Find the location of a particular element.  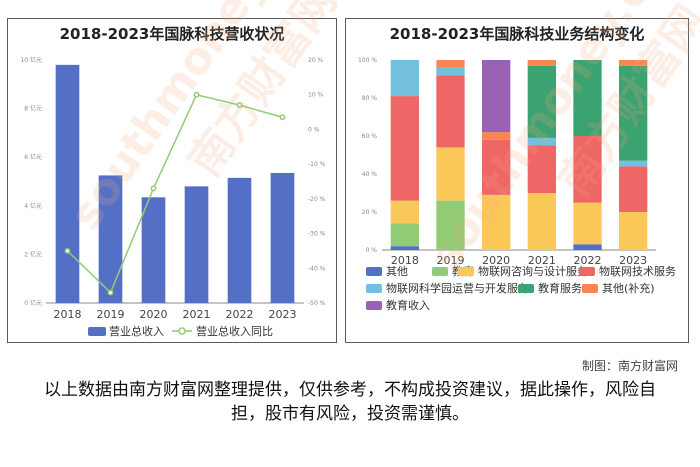

y-left-tick-label: 4 亿元 is located at coordinates (33, 206).